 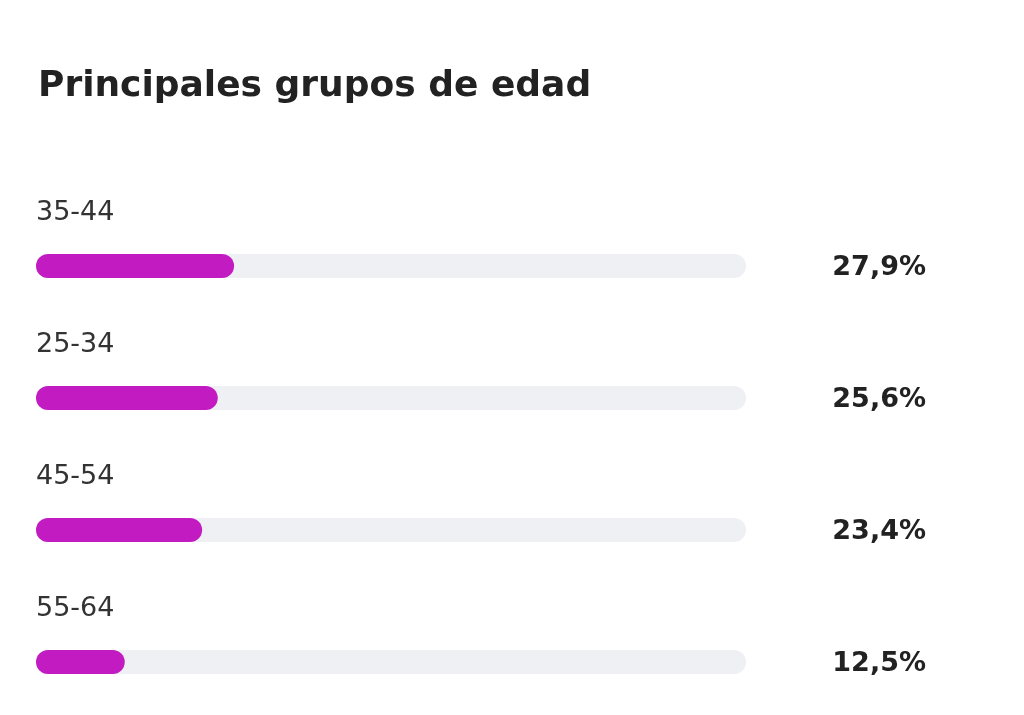 What do you see at coordinates (315, 83) in the screenshot?
I see `chart-title: Principales grupos de edad` at bounding box center [315, 83].